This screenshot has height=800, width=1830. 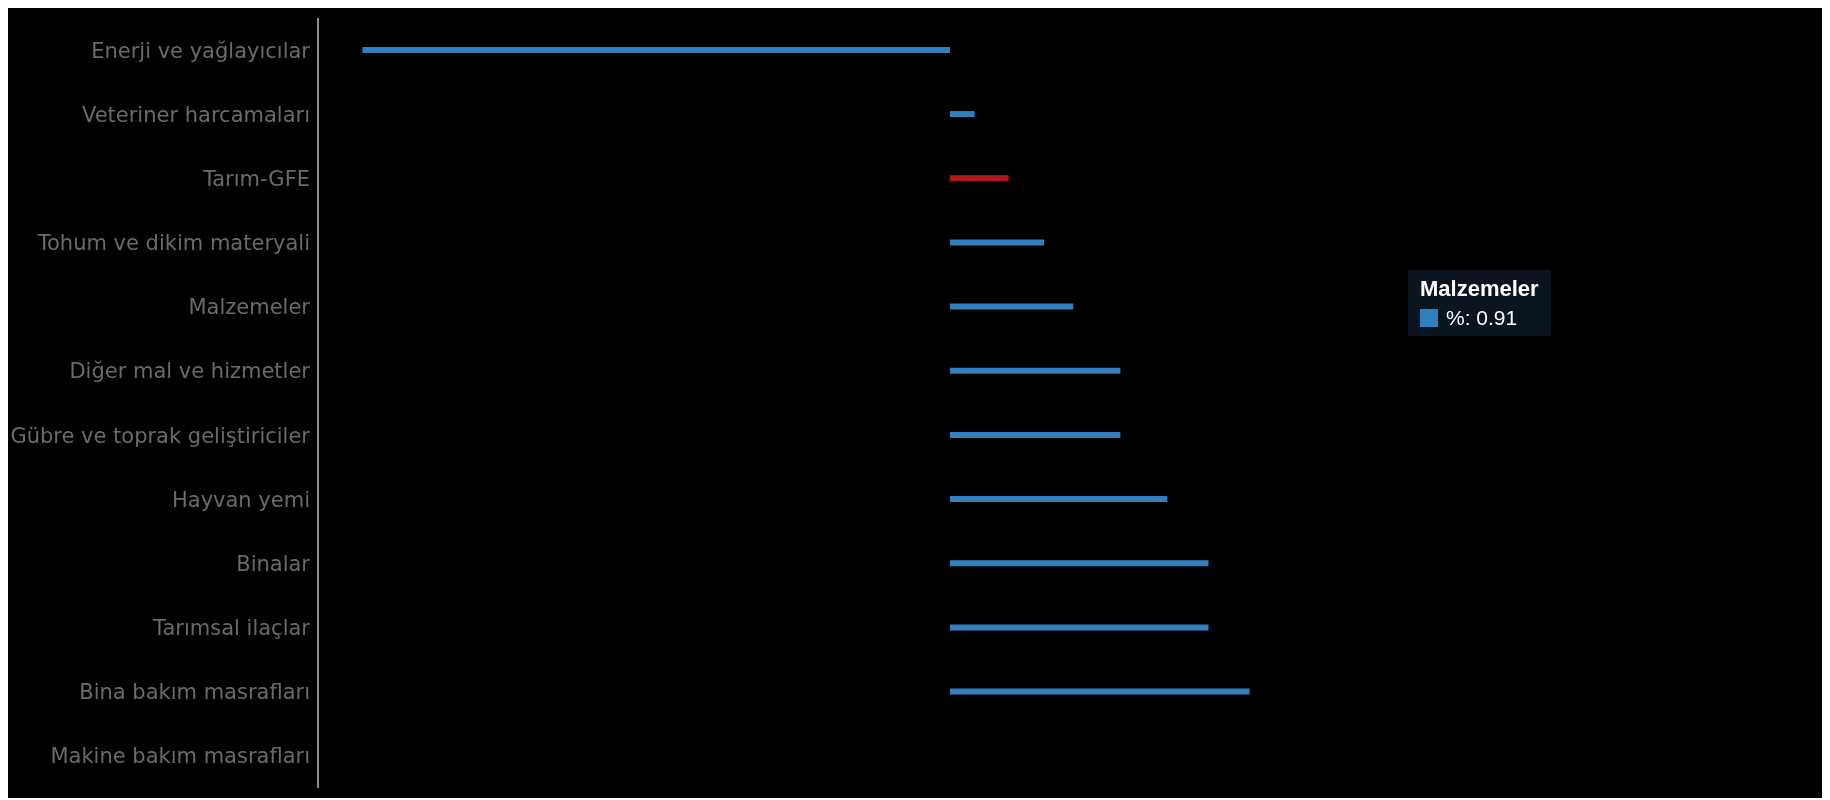 What do you see at coordinates (201, 50) in the screenshot?
I see `y-tick-label: Enerji ve yağlayıcılar` at bounding box center [201, 50].